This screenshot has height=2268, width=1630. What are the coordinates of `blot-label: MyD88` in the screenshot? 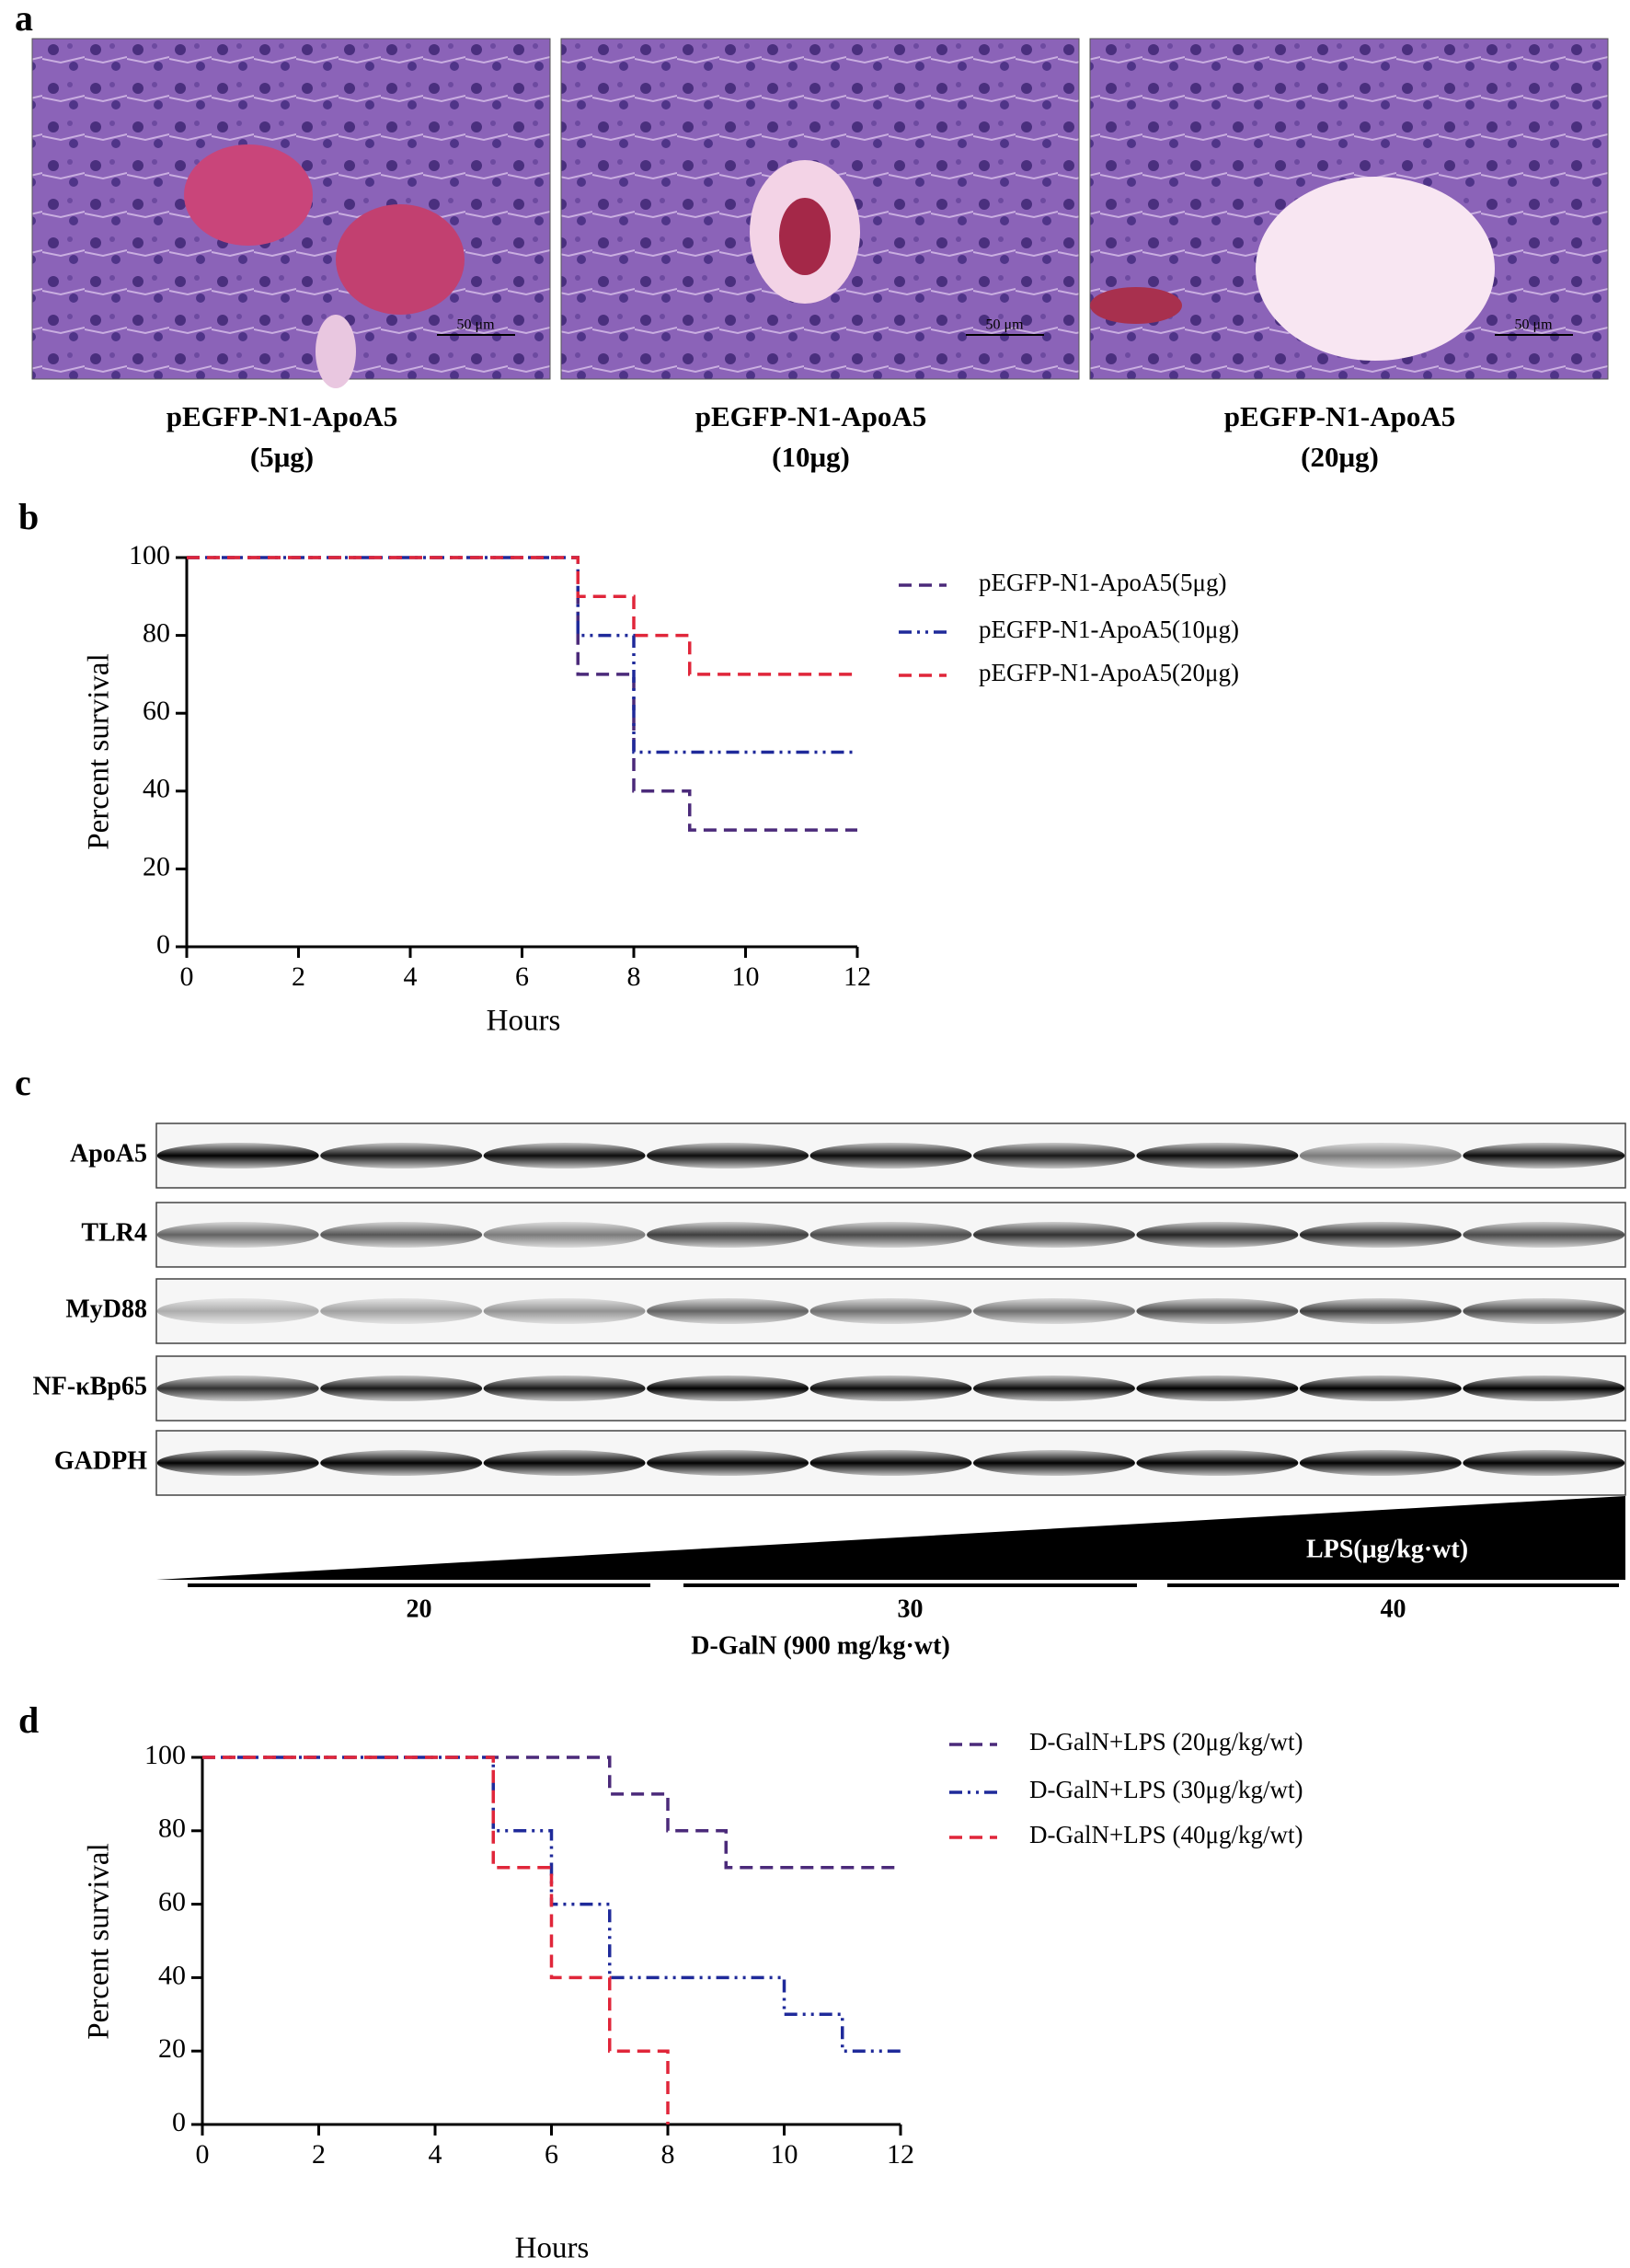 It's located at (106, 1309).